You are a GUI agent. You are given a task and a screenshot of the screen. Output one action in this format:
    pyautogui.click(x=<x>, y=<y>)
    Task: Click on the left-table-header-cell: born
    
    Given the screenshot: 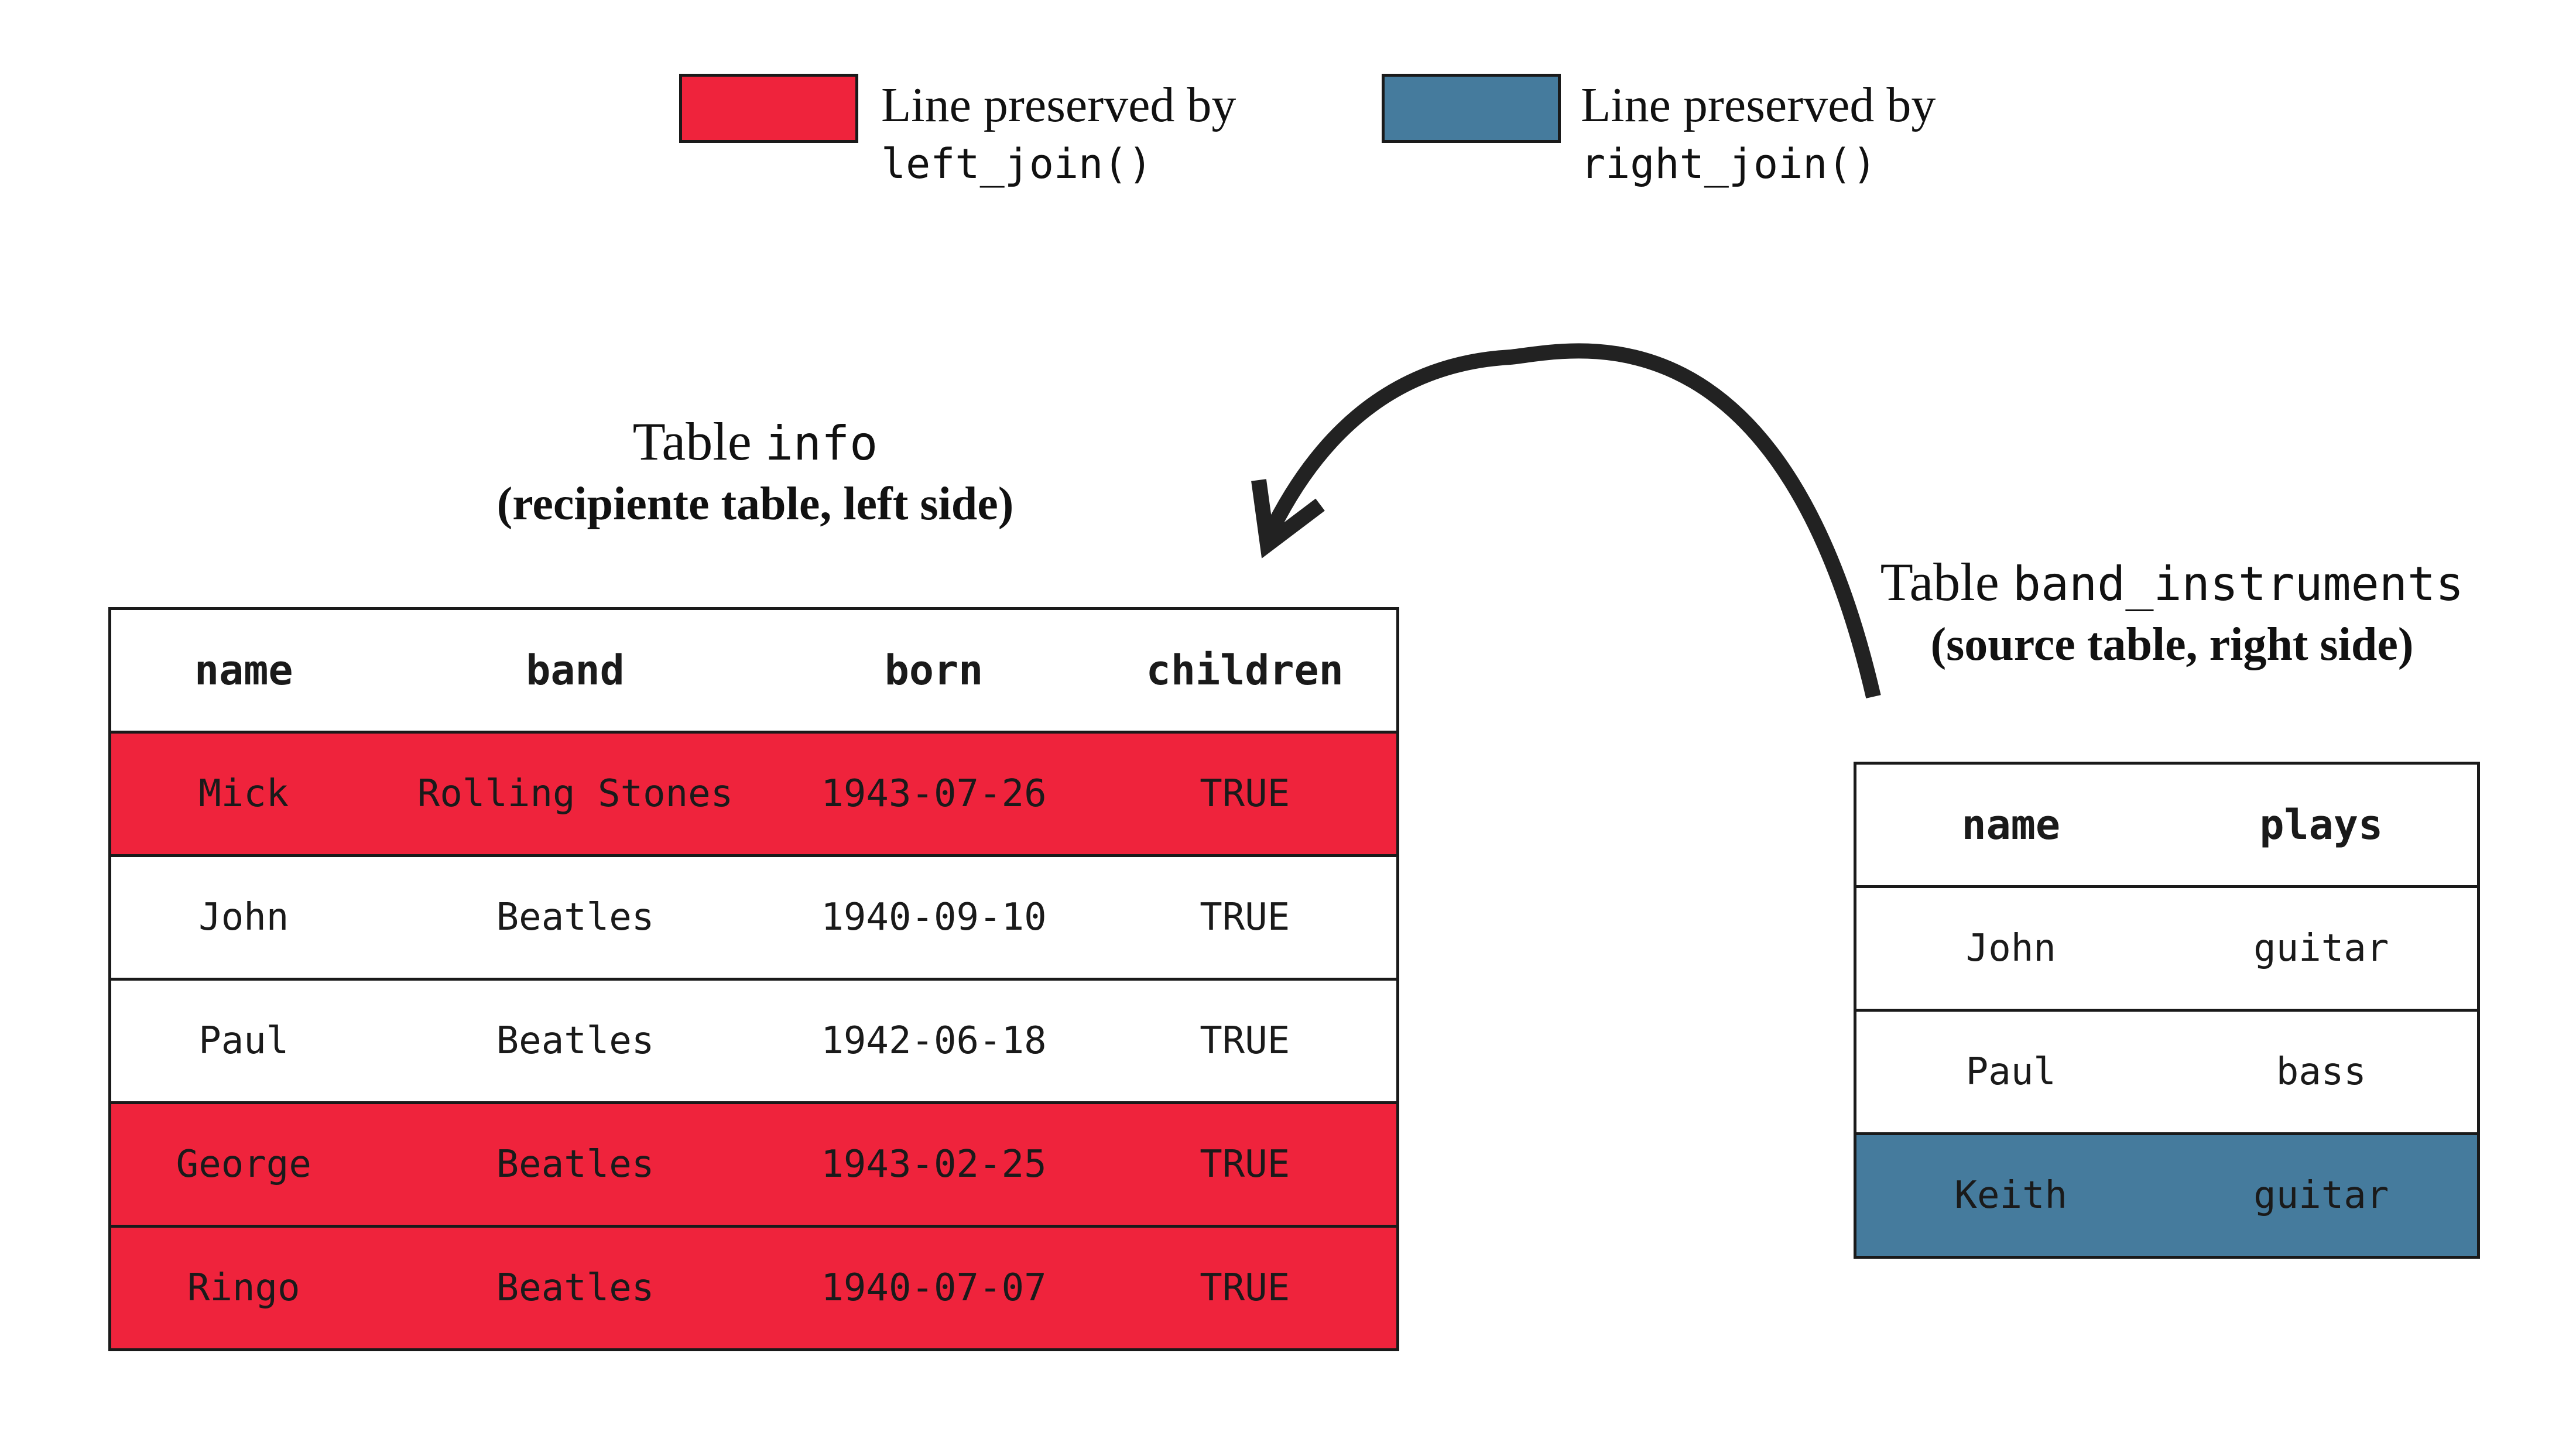 What is the action you would take?
    pyautogui.click(x=934, y=670)
    